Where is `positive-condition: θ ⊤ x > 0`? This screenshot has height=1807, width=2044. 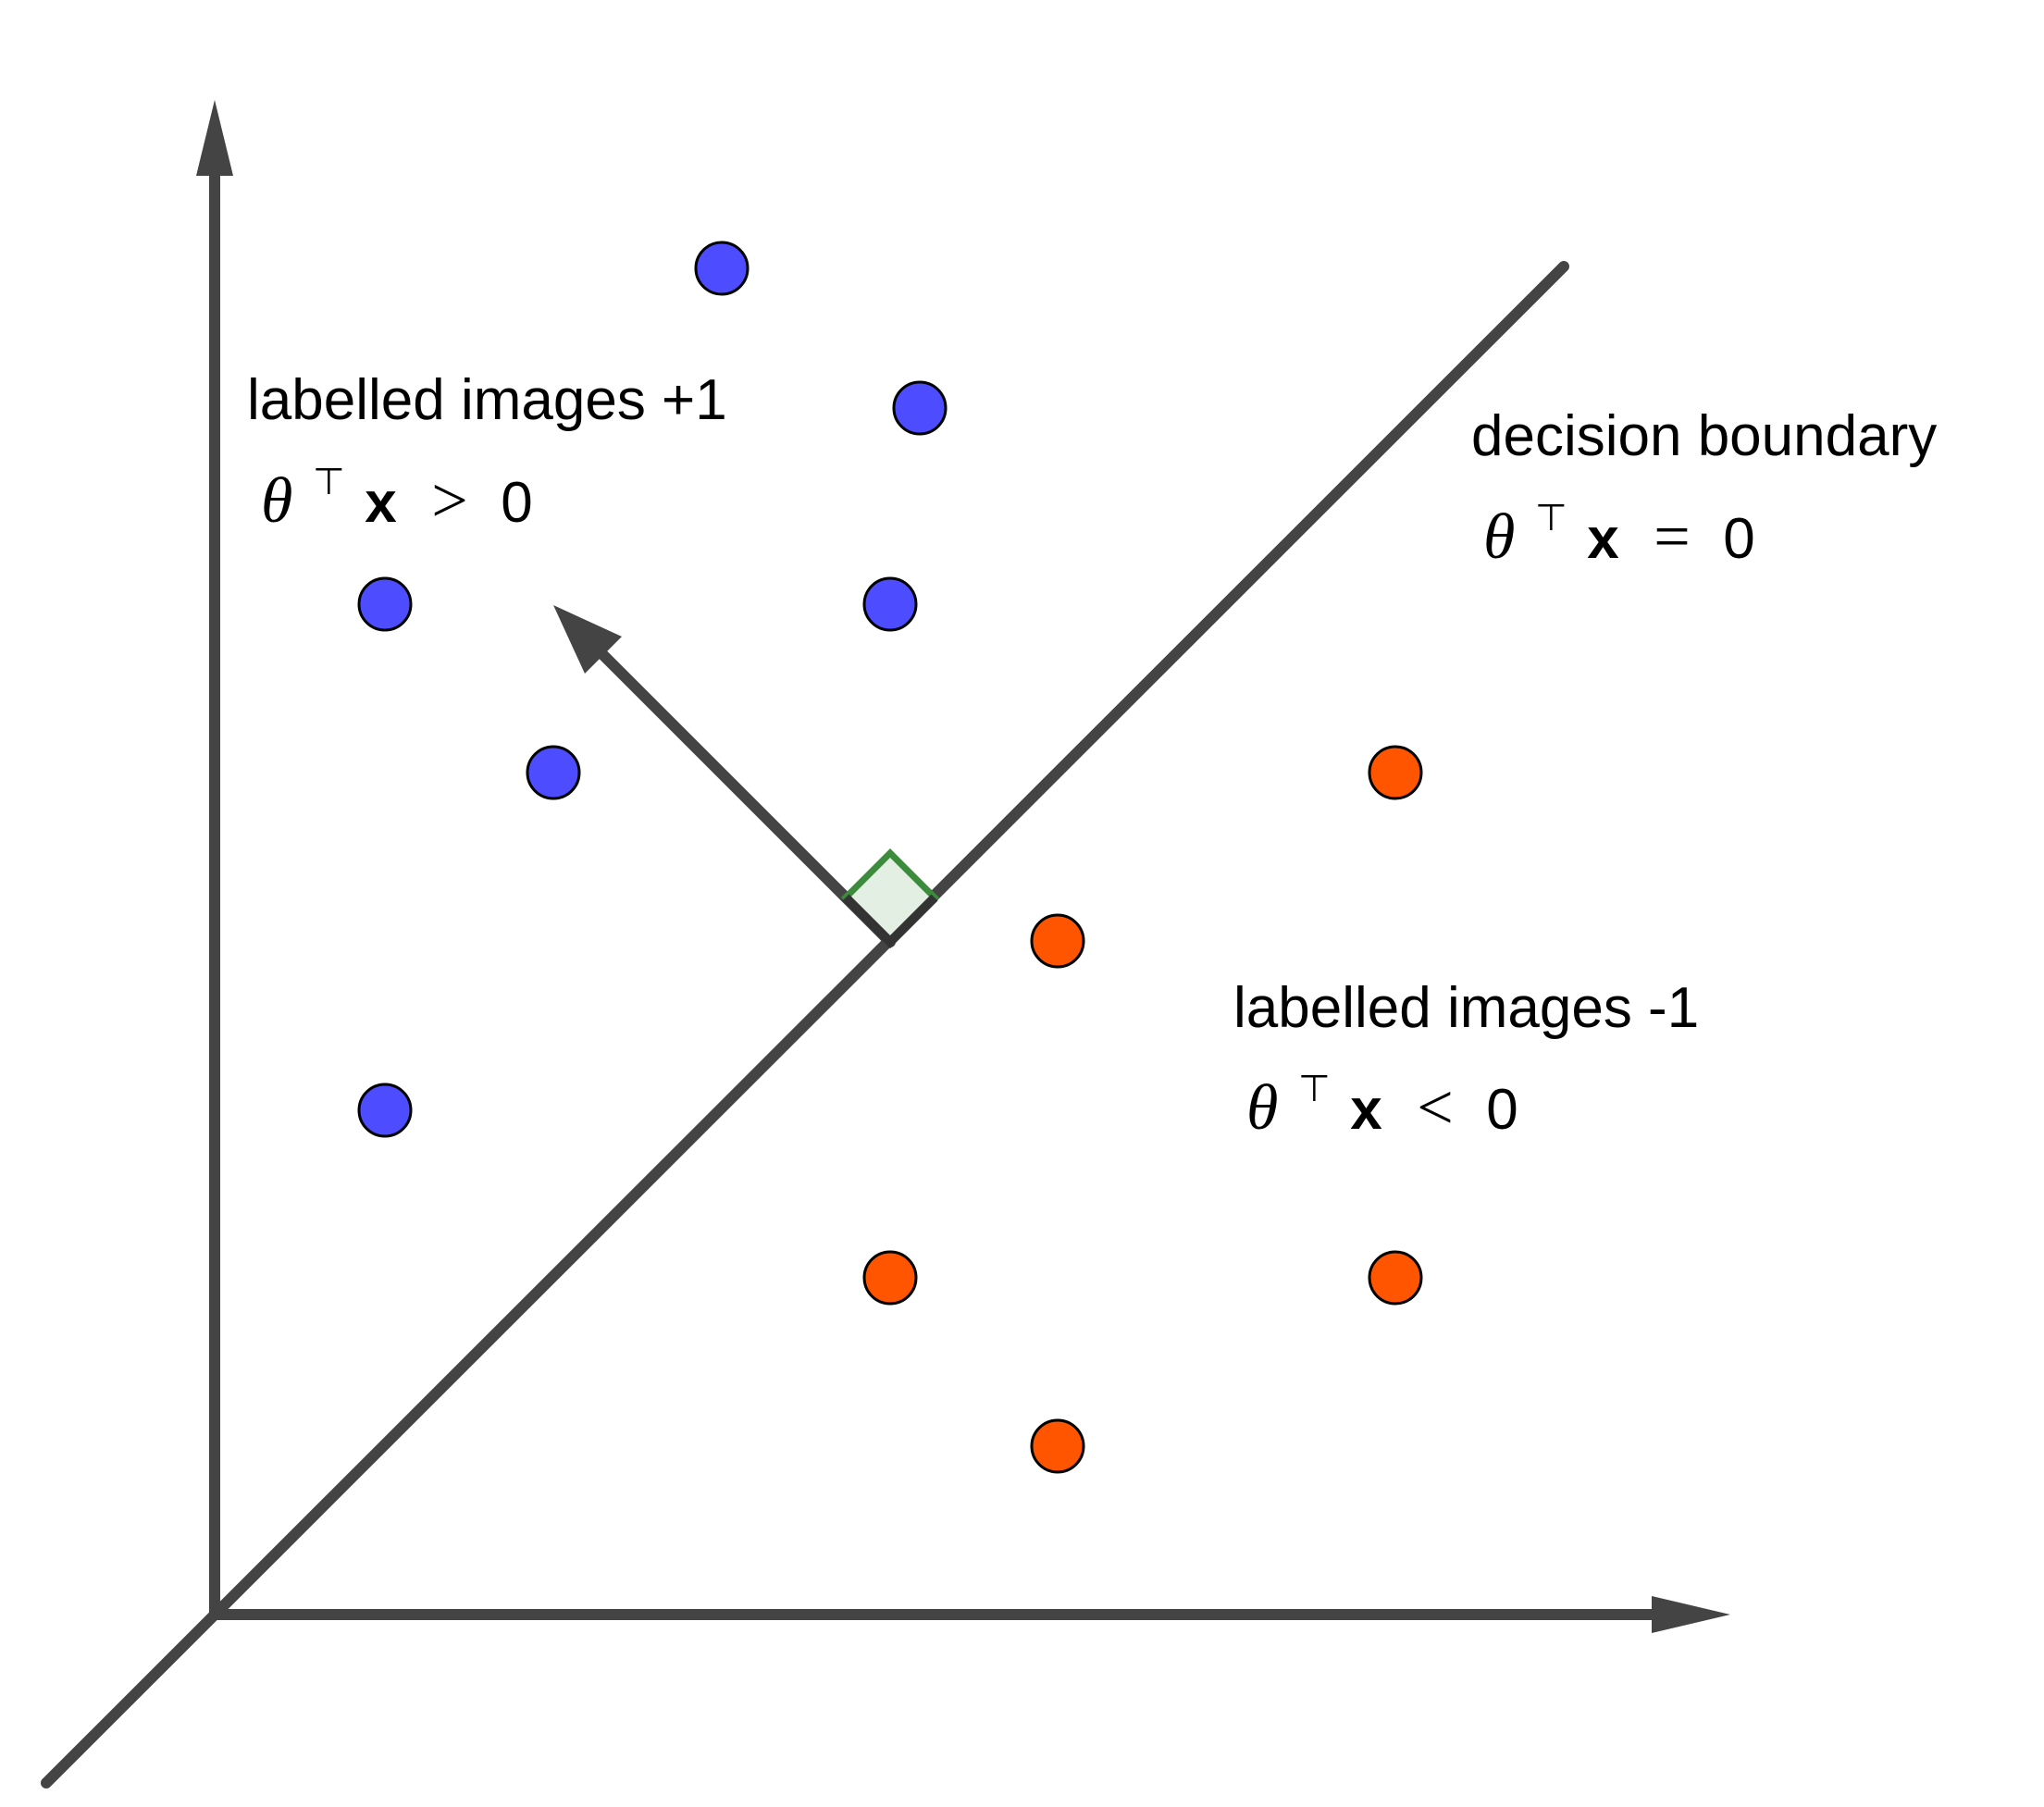 positive-condition: θ ⊤ x > 0 is located at coordinates (397, 488).